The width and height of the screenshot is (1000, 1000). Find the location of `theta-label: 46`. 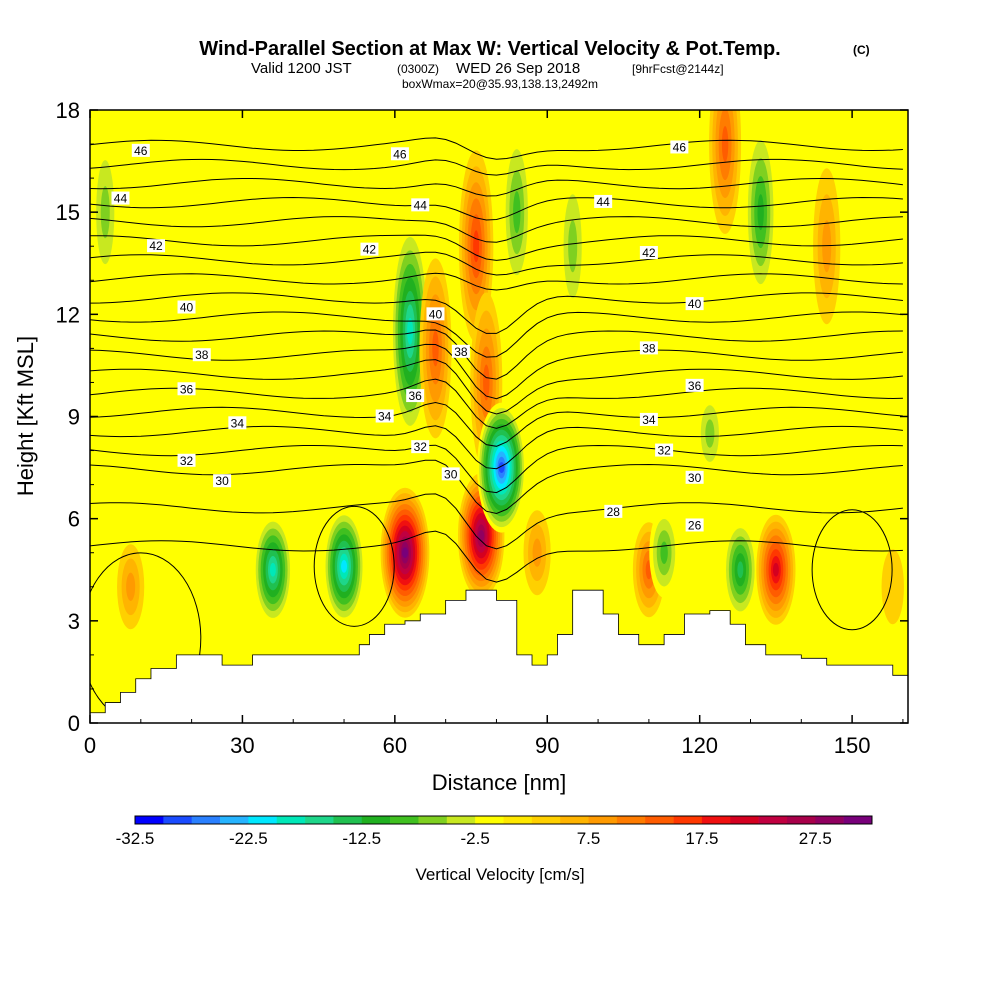

theta-label: 46 is located at coordinates (679, 147).